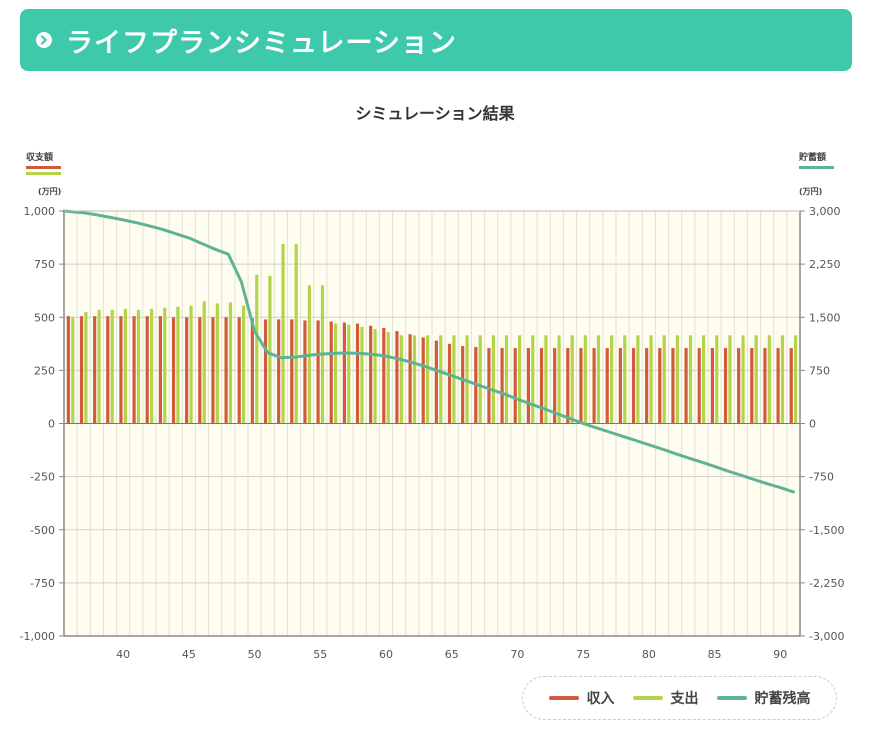 The width and height of the screenshot is (870, 730). I want to click on right-tick-label: 1,500, so click(825, 317).